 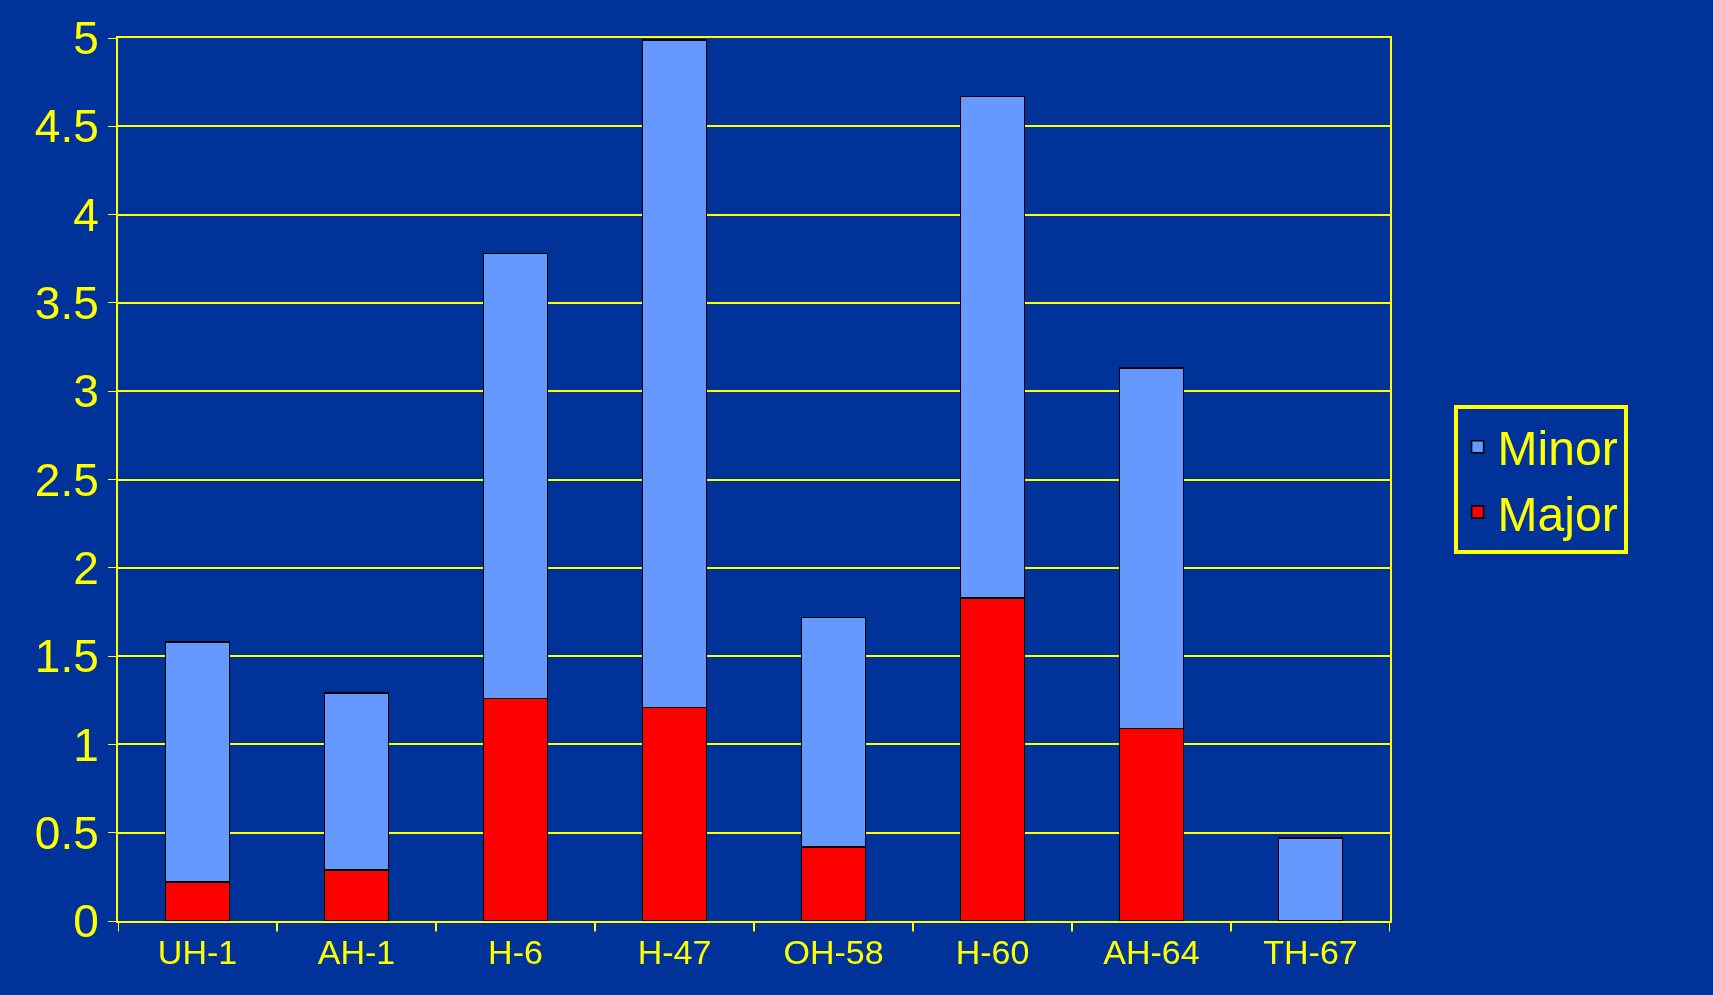 What do you see at coordinates (1151, 951) in the screenshot?
I see `x-tick-label: AH-64` at bounding box center [1151, 951].